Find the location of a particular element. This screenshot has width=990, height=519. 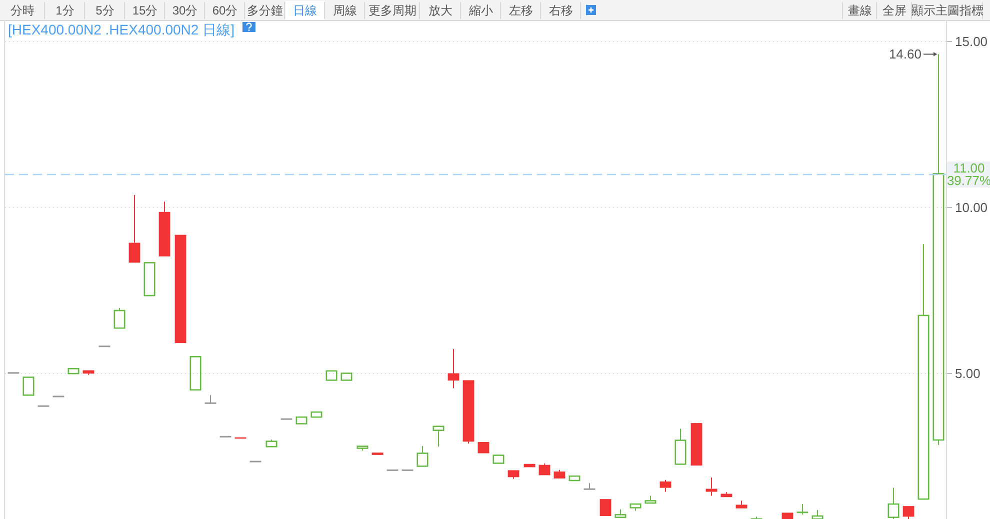

button: 分時 is located at coordinates (27, 11).